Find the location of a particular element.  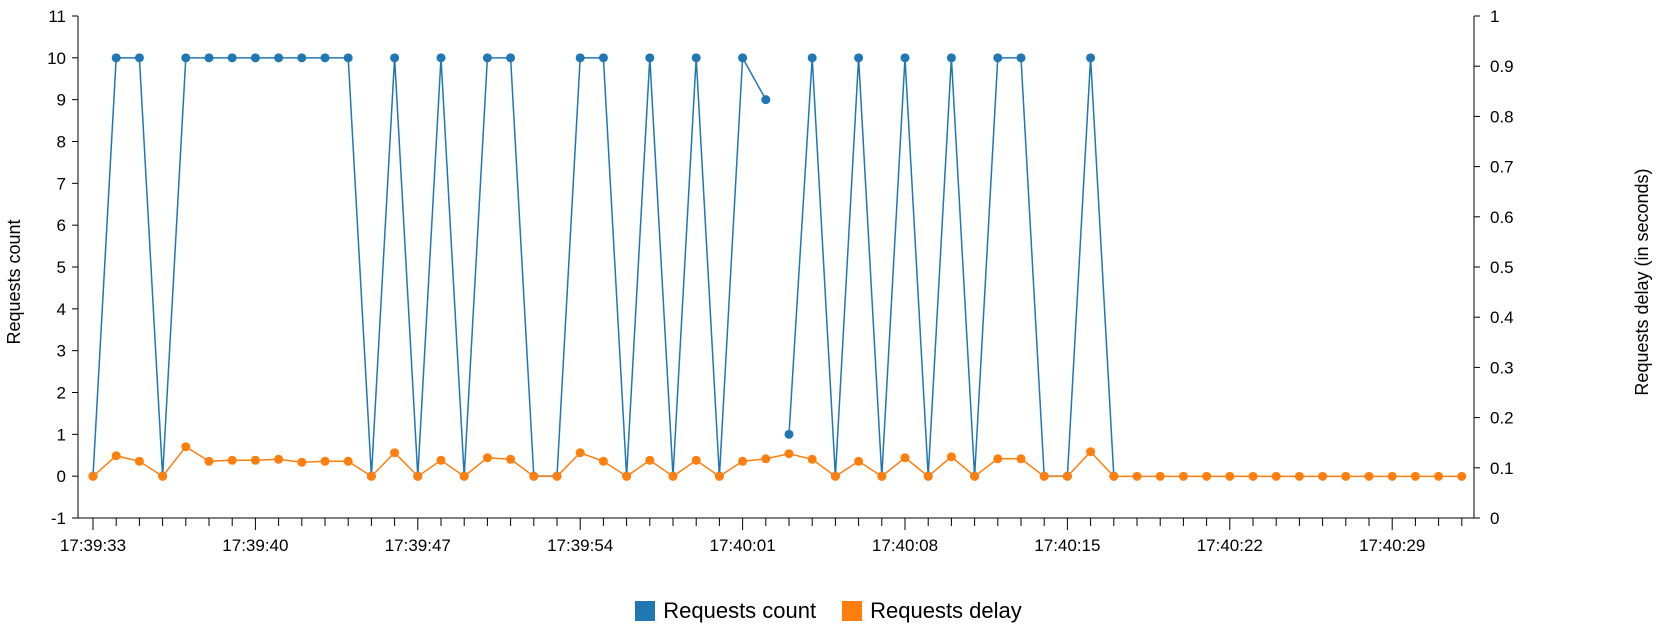

legend-item-delay: Requests delay is located at coordinates (932, 611).